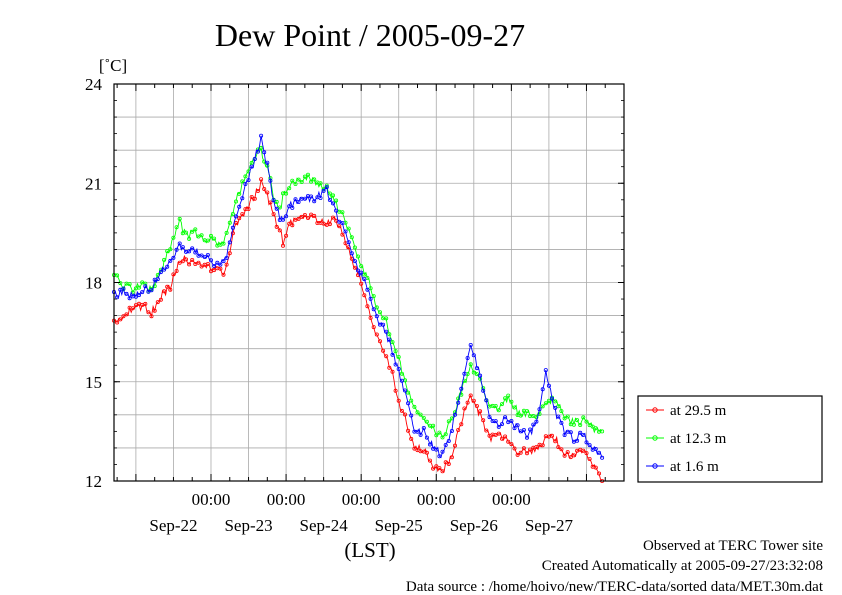  Describe the element at coordinates (655, 410) in the screenshot. I see `legend-swatch-marker` at that location.